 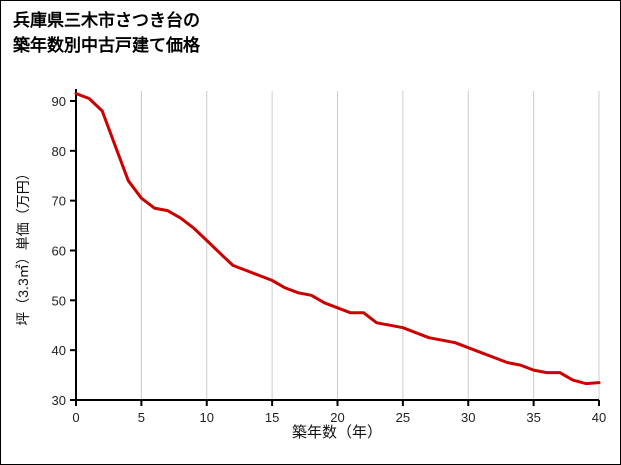 I want to click on x-axis-label: 築年数（年）, so click(x=337, y=432).